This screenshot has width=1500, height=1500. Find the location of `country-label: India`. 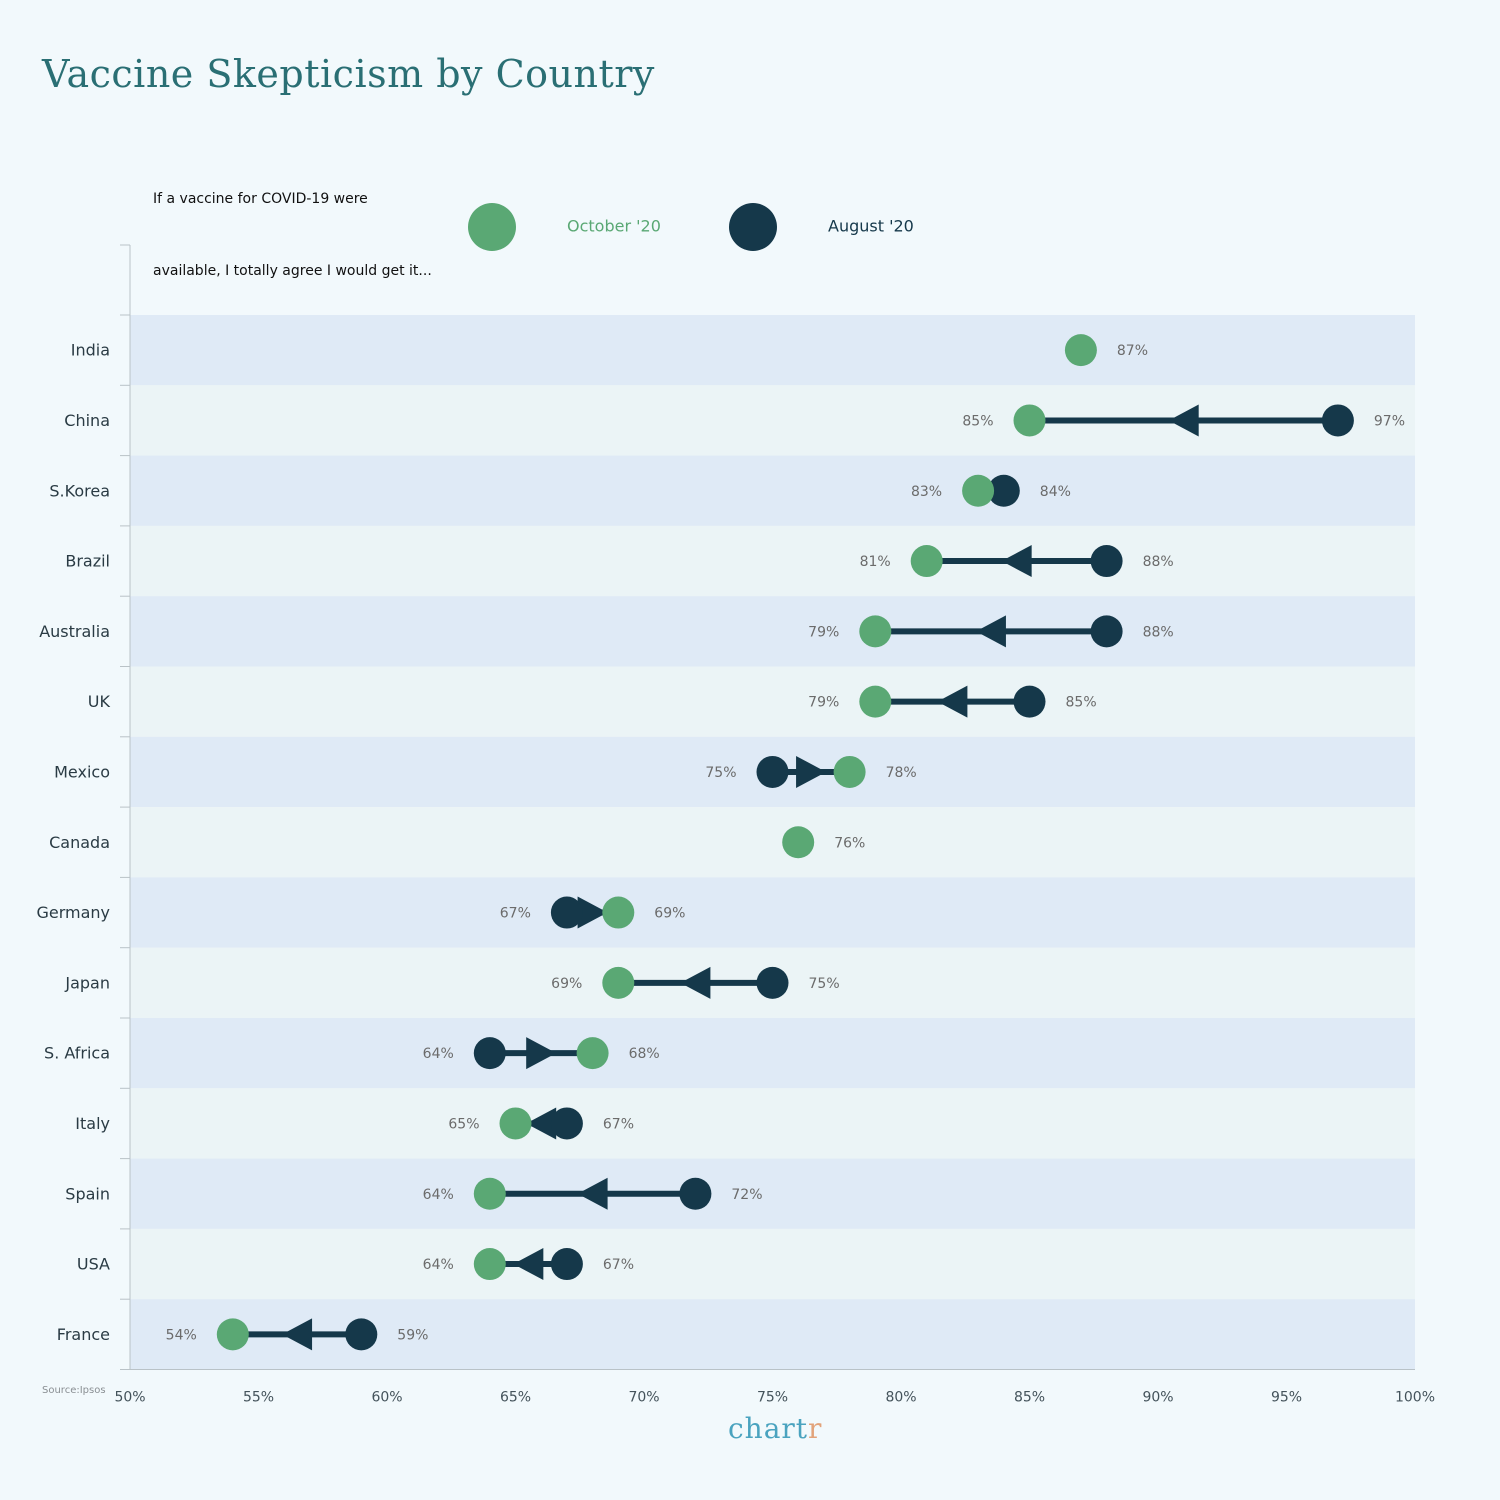

country-label: India is located at coordinates (90, 350).